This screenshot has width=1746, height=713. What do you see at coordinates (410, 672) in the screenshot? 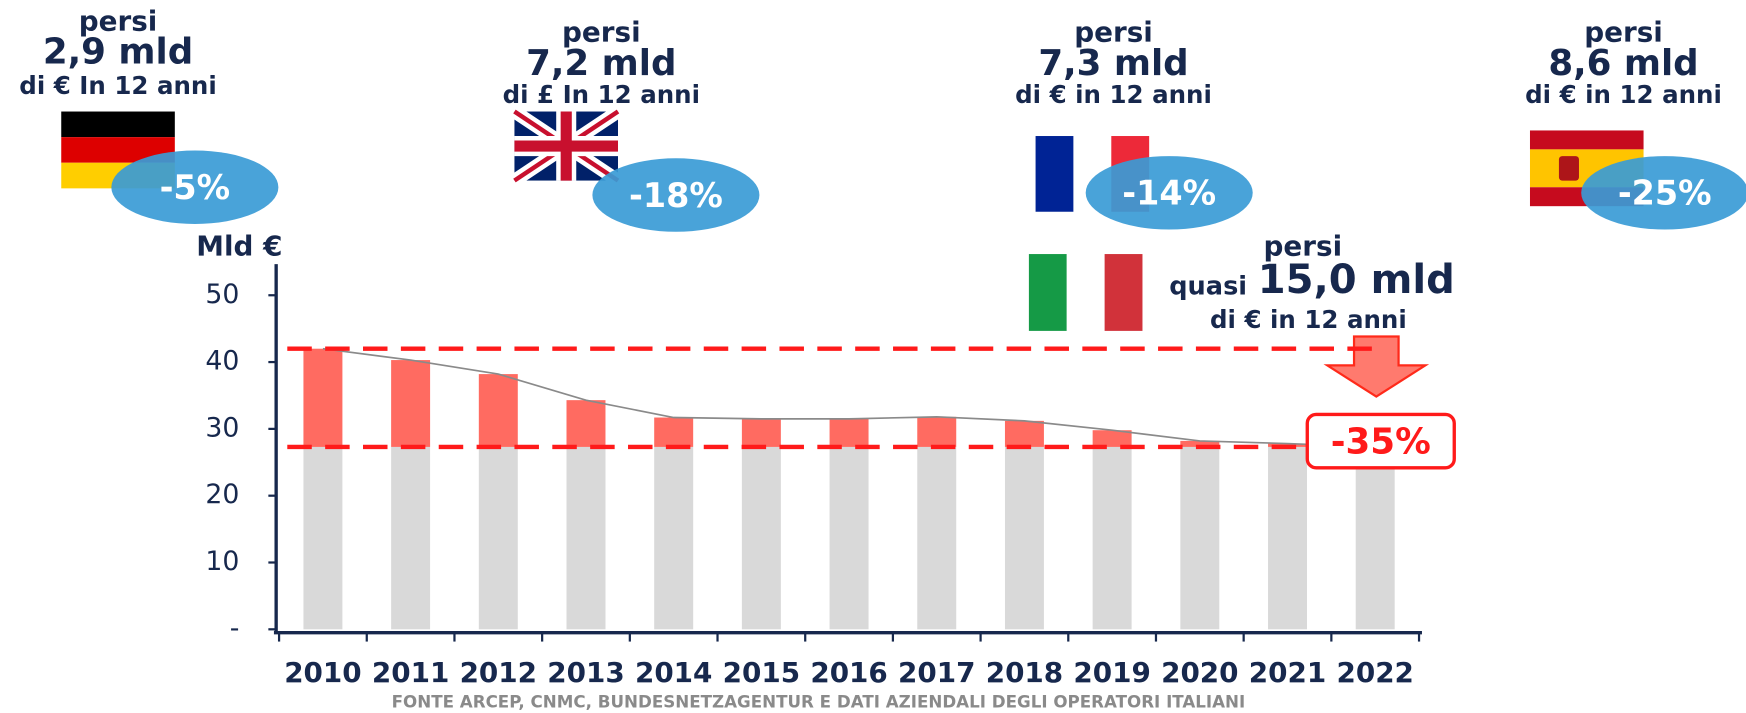
I see `x-tick-label: 2011` at bounding box center [410, 672].